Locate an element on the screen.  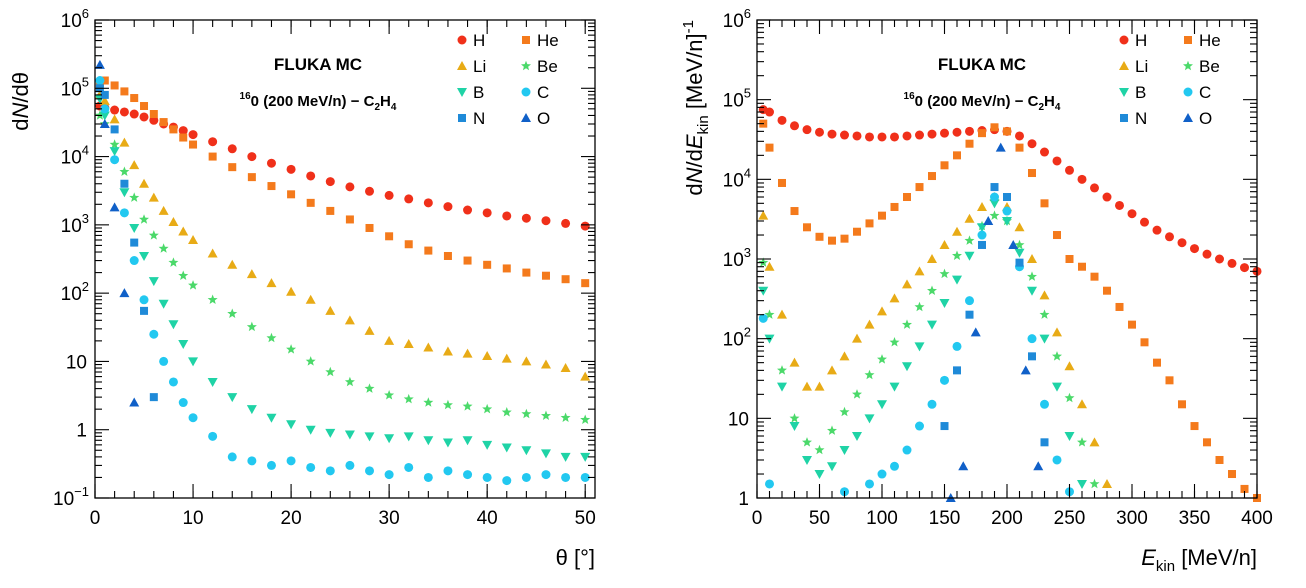
legend-label-N: N is located at coordinates (1141, 118).